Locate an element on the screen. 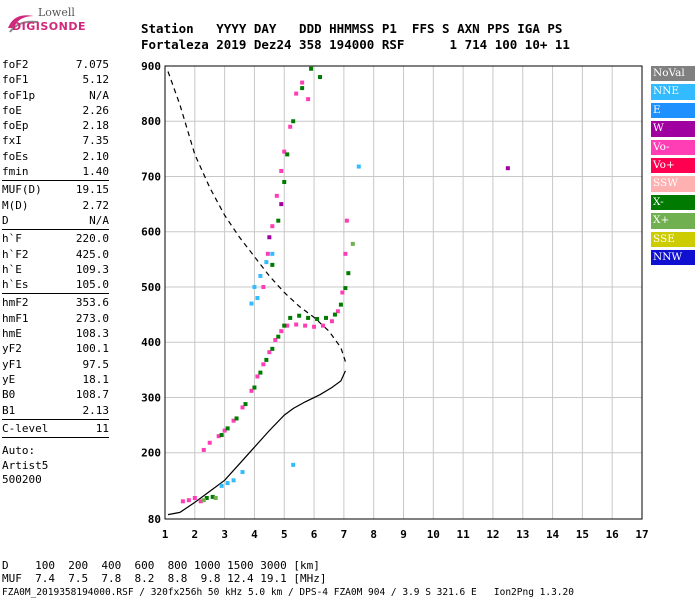 The image size is (700, 600). param-label: h`F is located at coordinates (12, 239).